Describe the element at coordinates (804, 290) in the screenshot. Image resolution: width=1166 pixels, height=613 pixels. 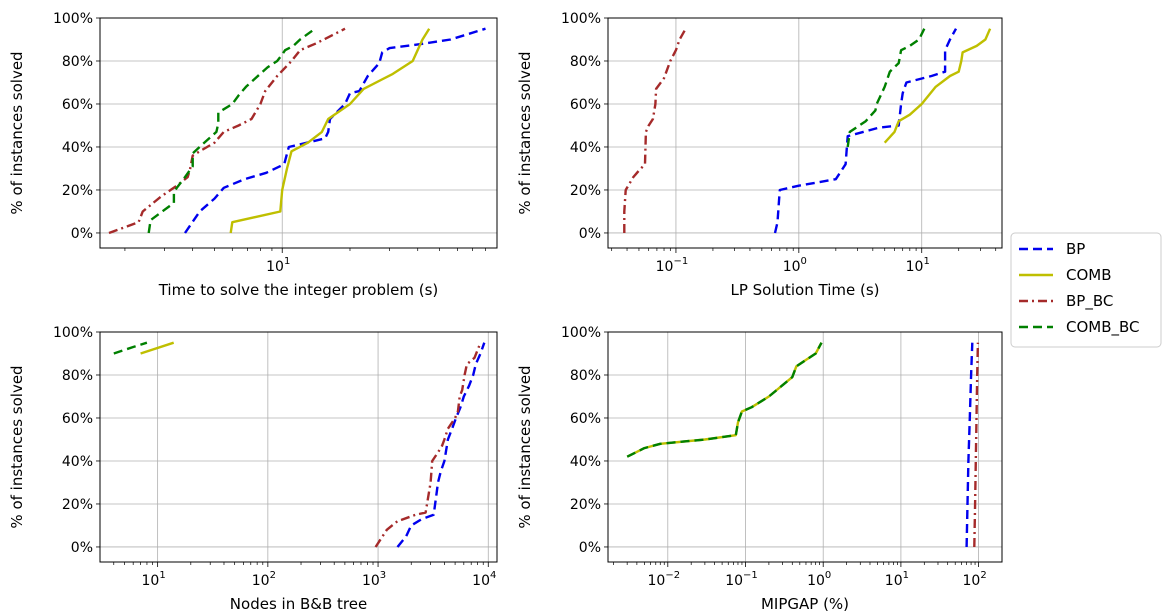
I see `x-axis-label: LP Solution Time (s)` at that location.